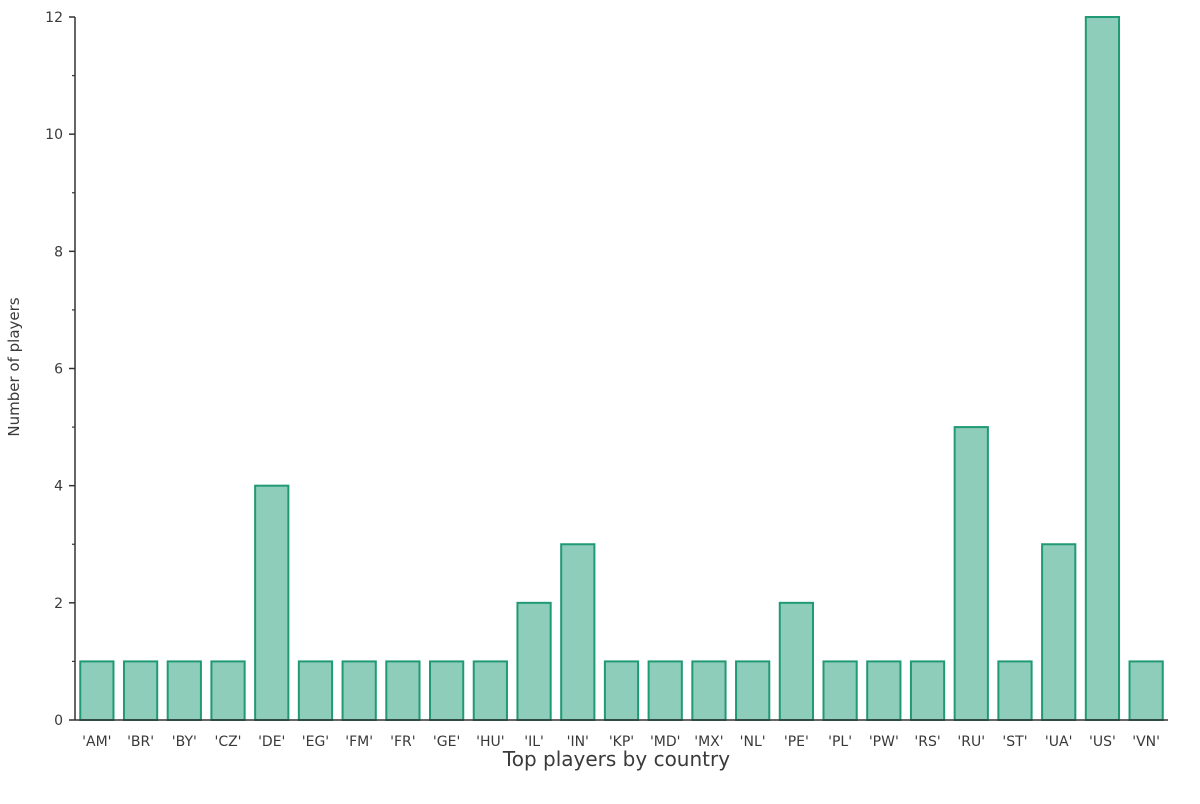 This screenshot has height=804, width=1200. I want to click on y-tick-label-5: 10, so click(54, 135).